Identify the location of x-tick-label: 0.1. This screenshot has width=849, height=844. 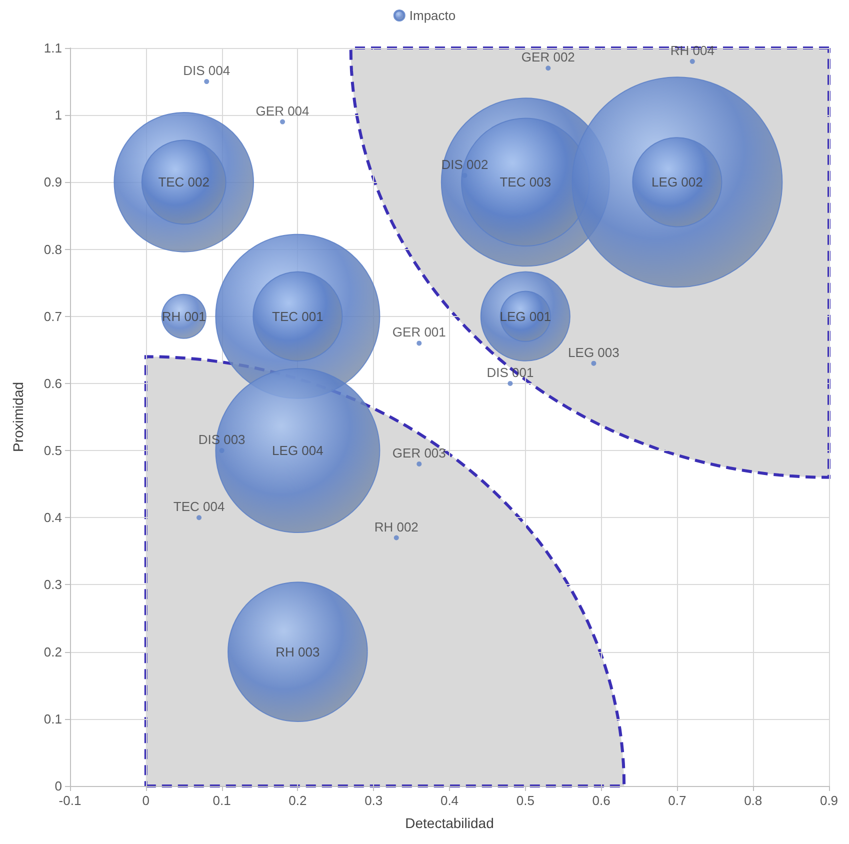
(221, 800).